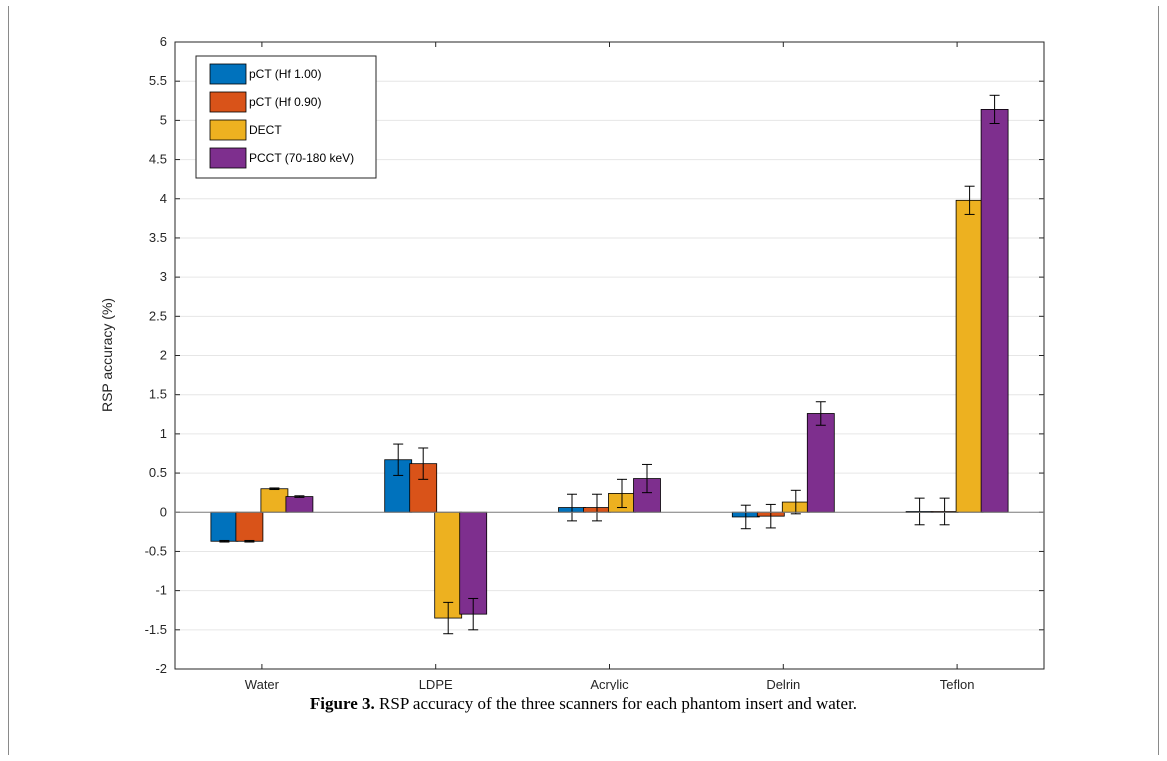  I want to click on y-tick-label: 5.5, so click(158, 80).